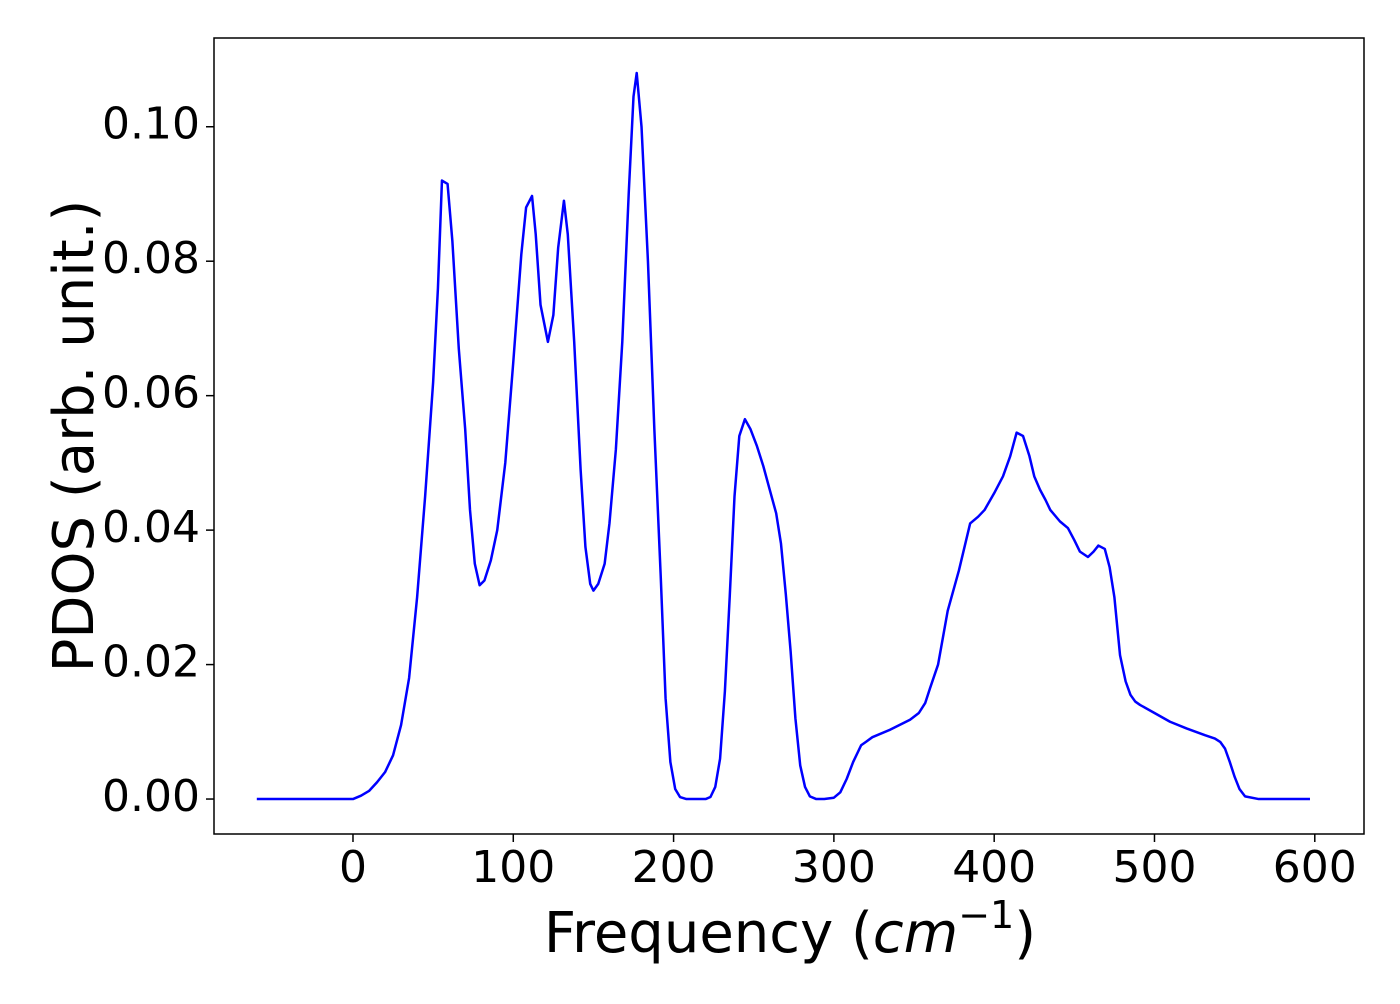 This screenshot has width=1400, height=1004. What do you see at coordinates (151, 393) in the screenshot?
I see `y-tick-label: 0.06` at bounding box center [151, 393].